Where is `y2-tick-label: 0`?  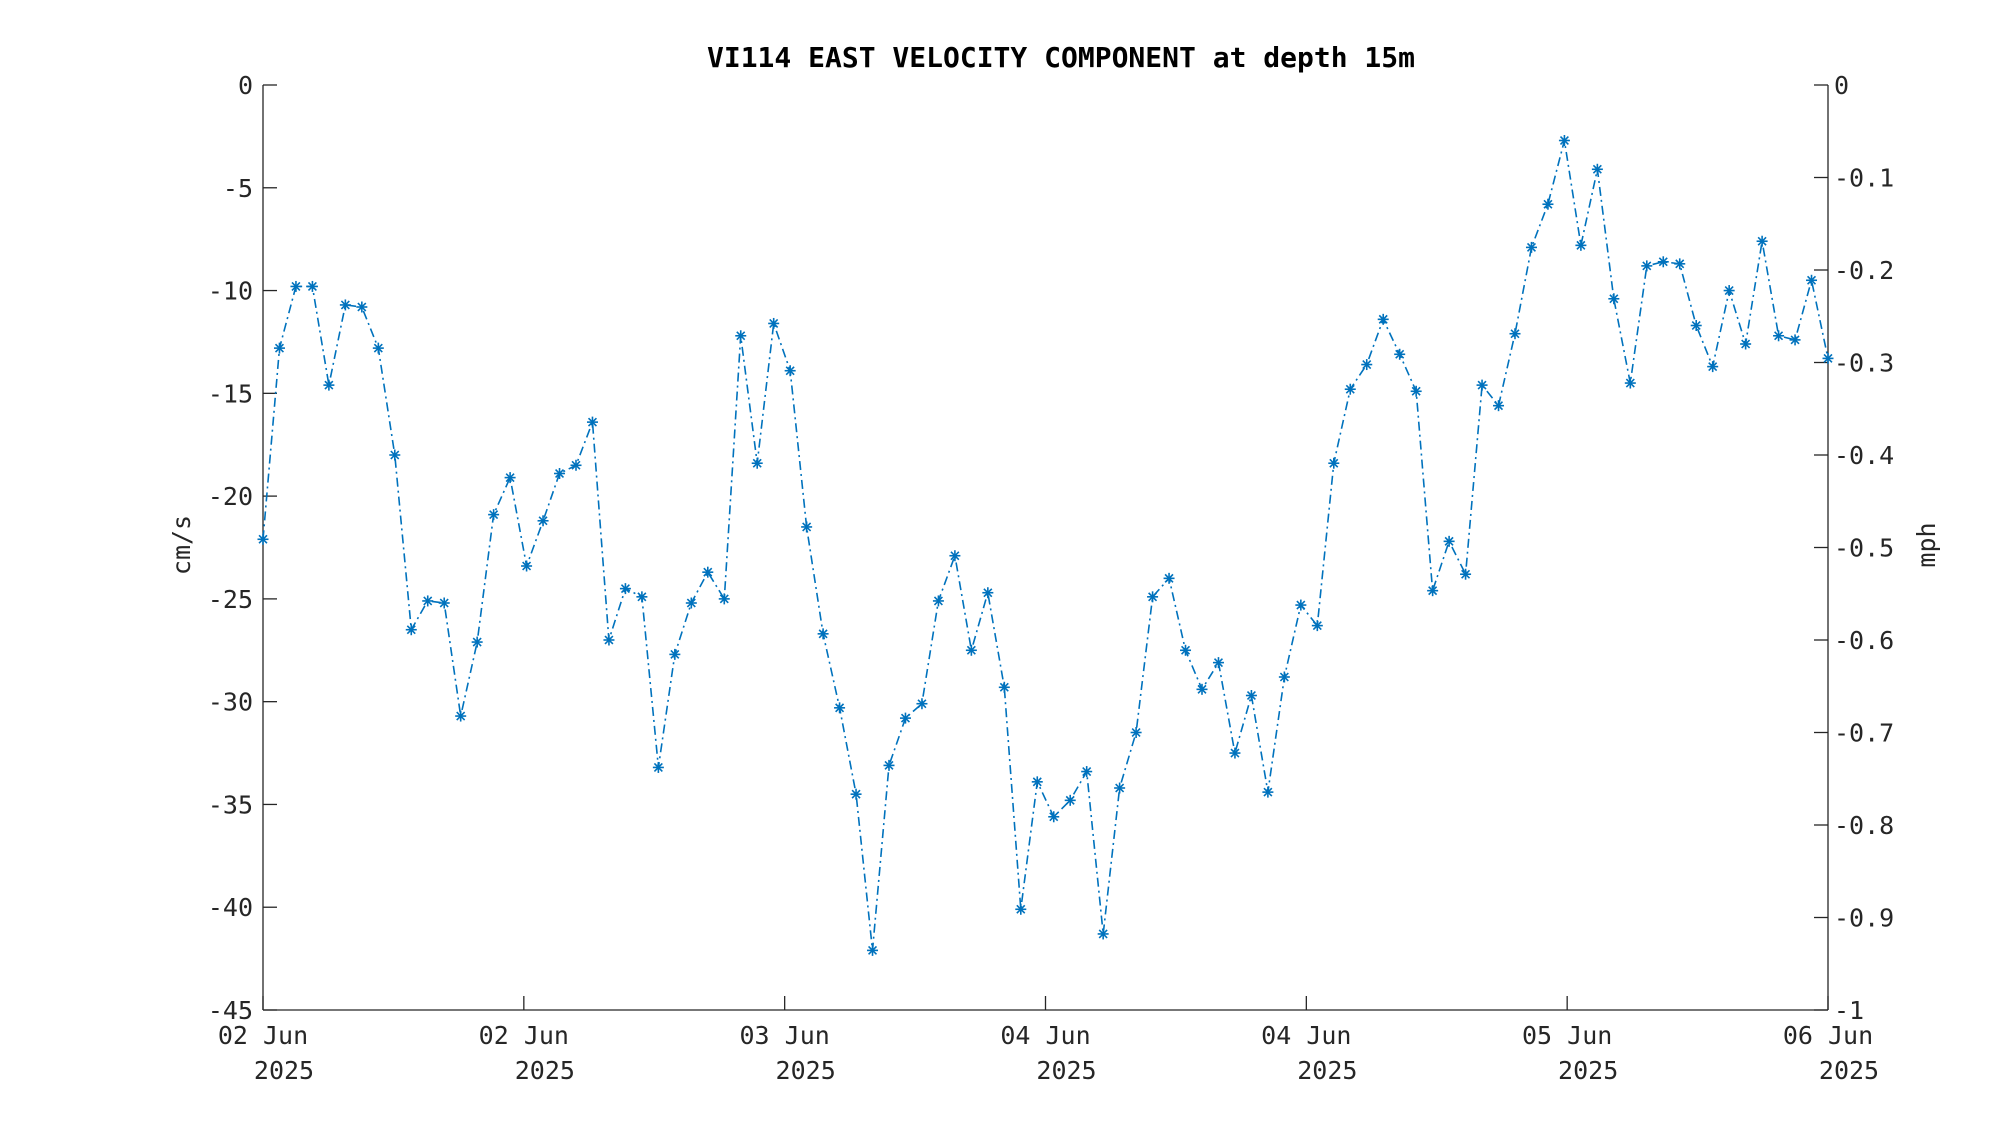
y2-tick-label: 0 is located at coordinates (1841, 85).